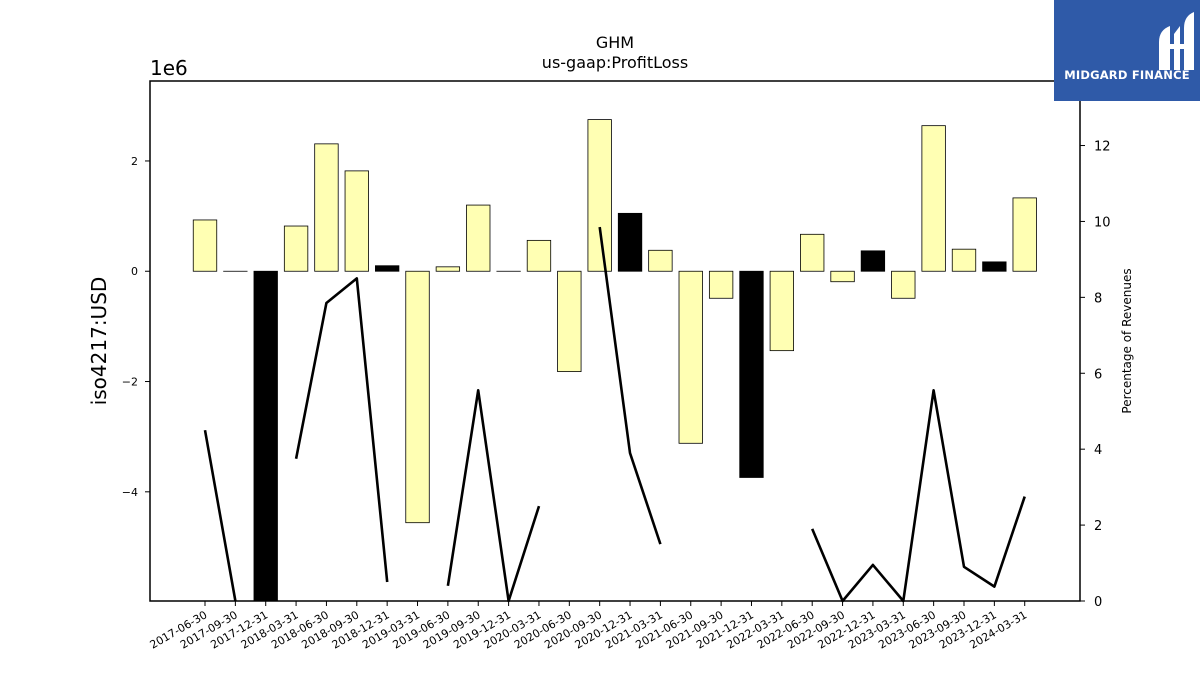 This screenshot has width=1200, height=675. I want to click on y2-axis-label: Percentage of Revenues, so click(1127, 340).